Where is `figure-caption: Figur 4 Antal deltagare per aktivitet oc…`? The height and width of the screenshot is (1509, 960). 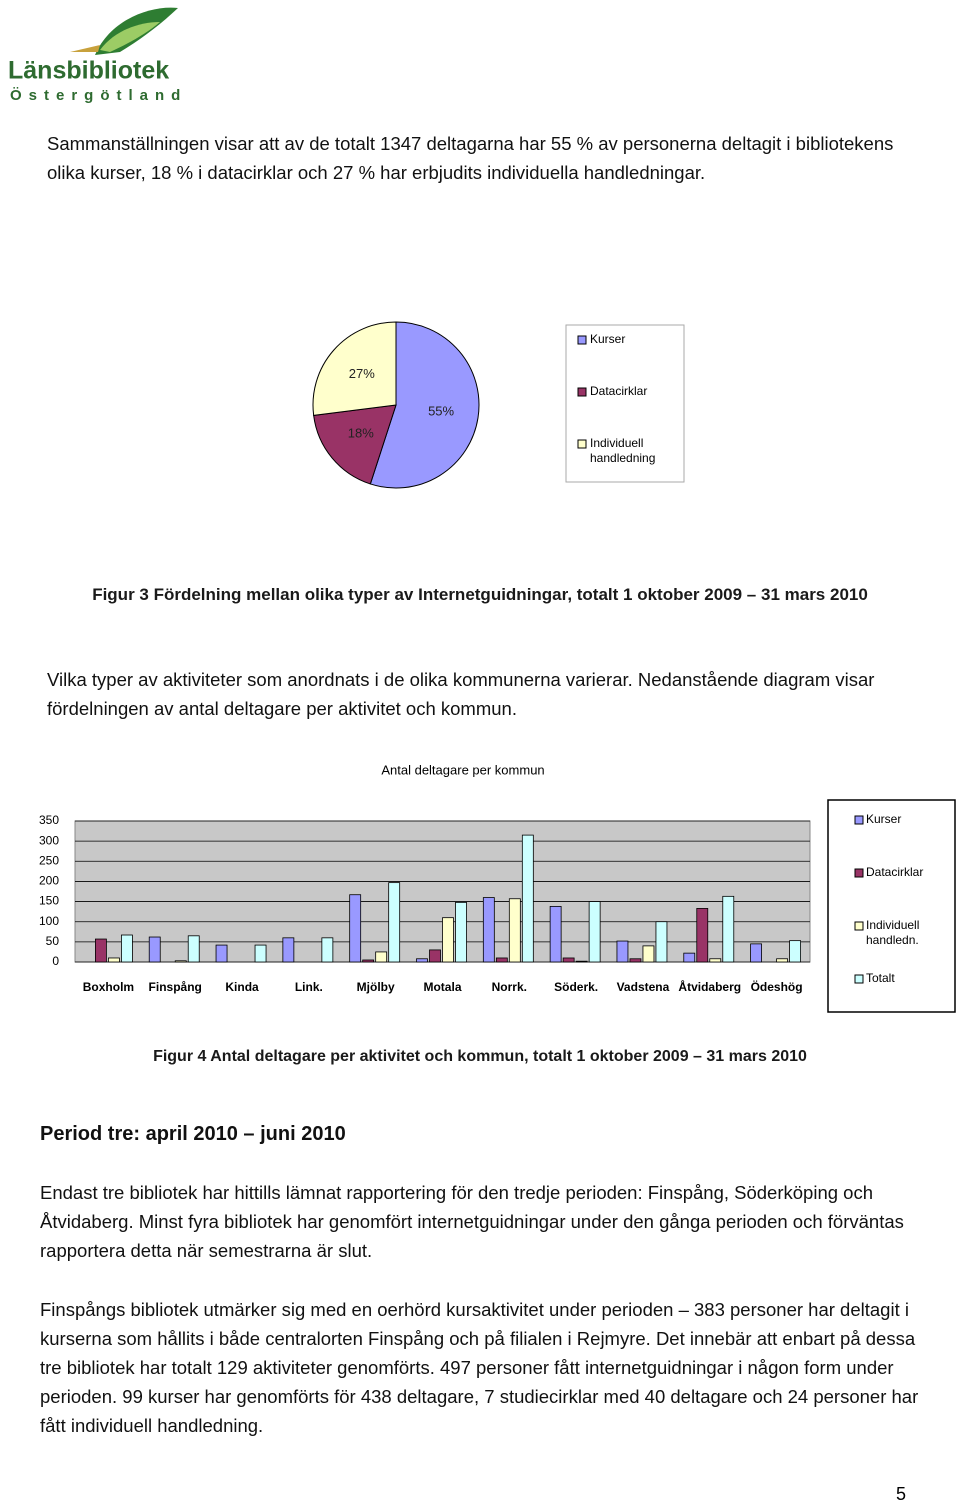
figure-caption: Figur 4 Antal deltagare per aktivitet oc… is located at coordinates (480, 1056).